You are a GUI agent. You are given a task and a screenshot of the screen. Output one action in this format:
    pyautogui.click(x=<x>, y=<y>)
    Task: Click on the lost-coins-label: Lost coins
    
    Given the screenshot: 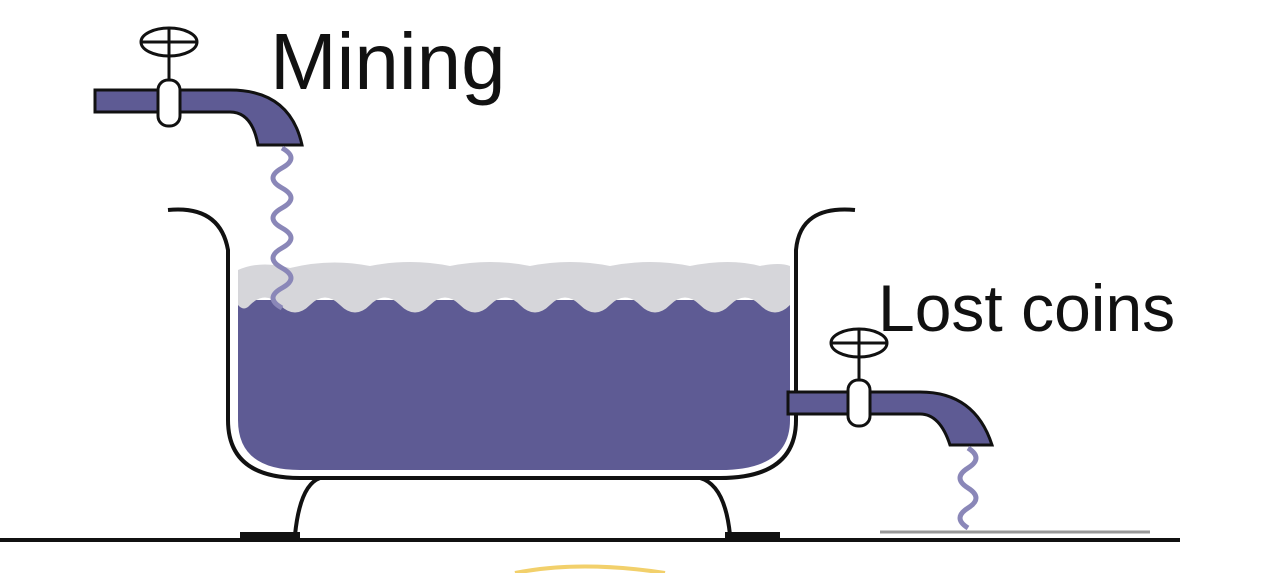 What is the action you would take?
    pyautogui.click(x=1027, y=308)
    